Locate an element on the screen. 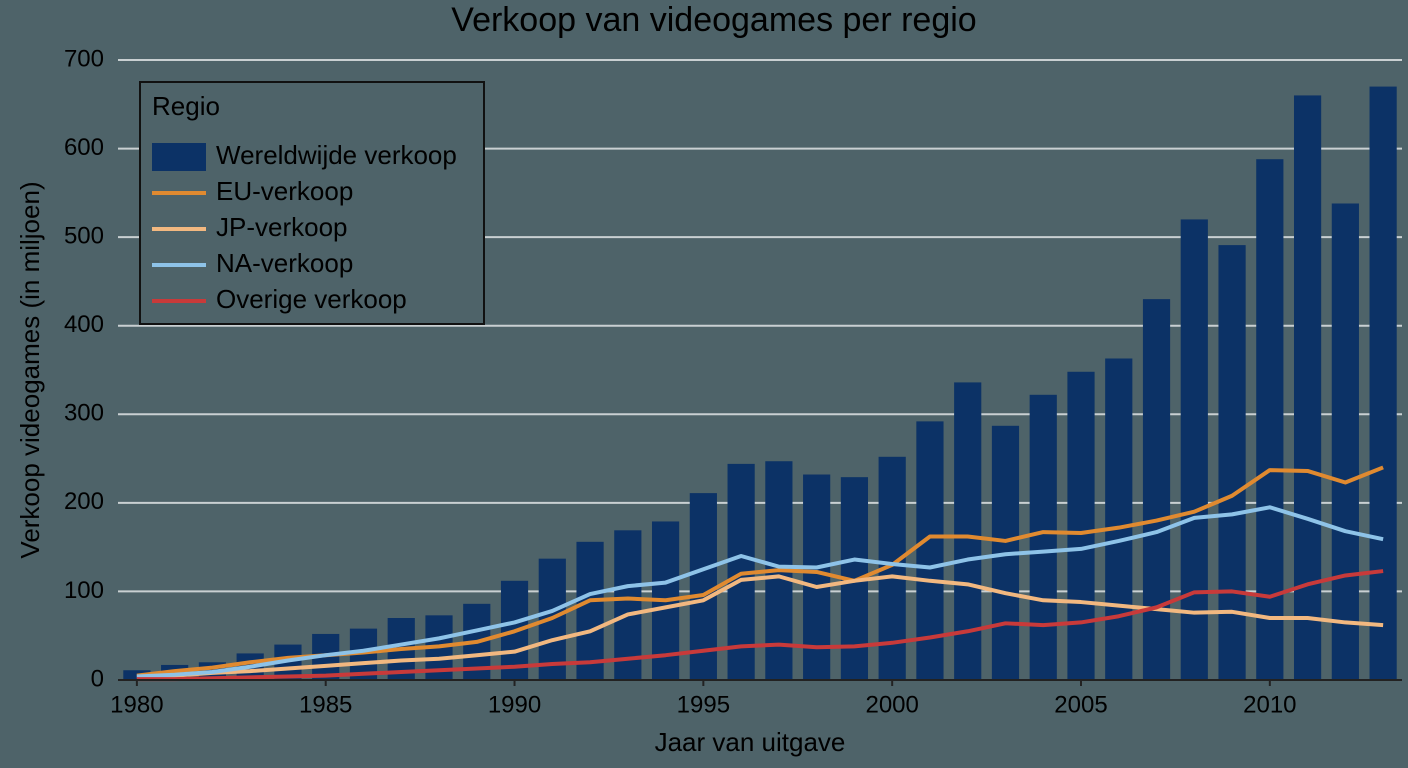 This screenshot has height=768, width=1408. y-tick-label: 300 is located at coordinates (84, 413).